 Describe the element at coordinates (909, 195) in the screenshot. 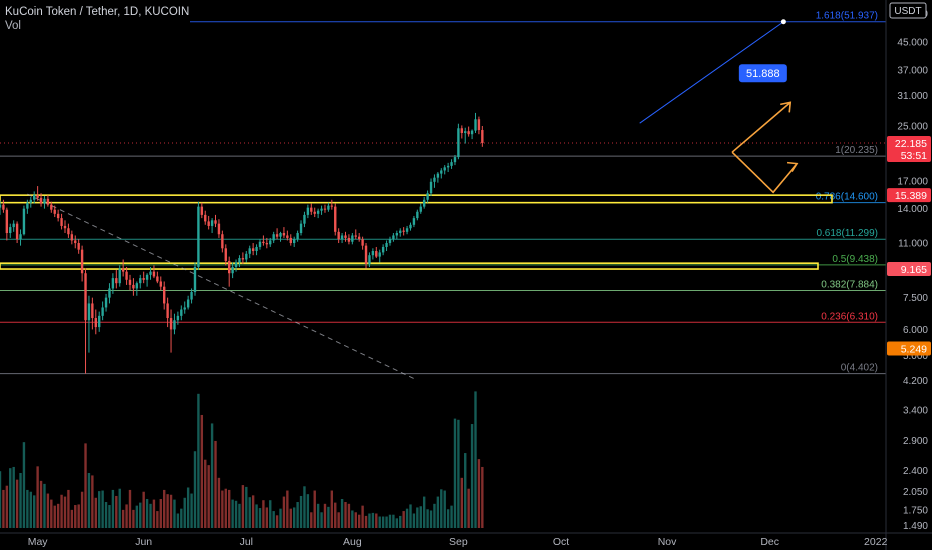

I see `level-marker-15389-box` at that location.